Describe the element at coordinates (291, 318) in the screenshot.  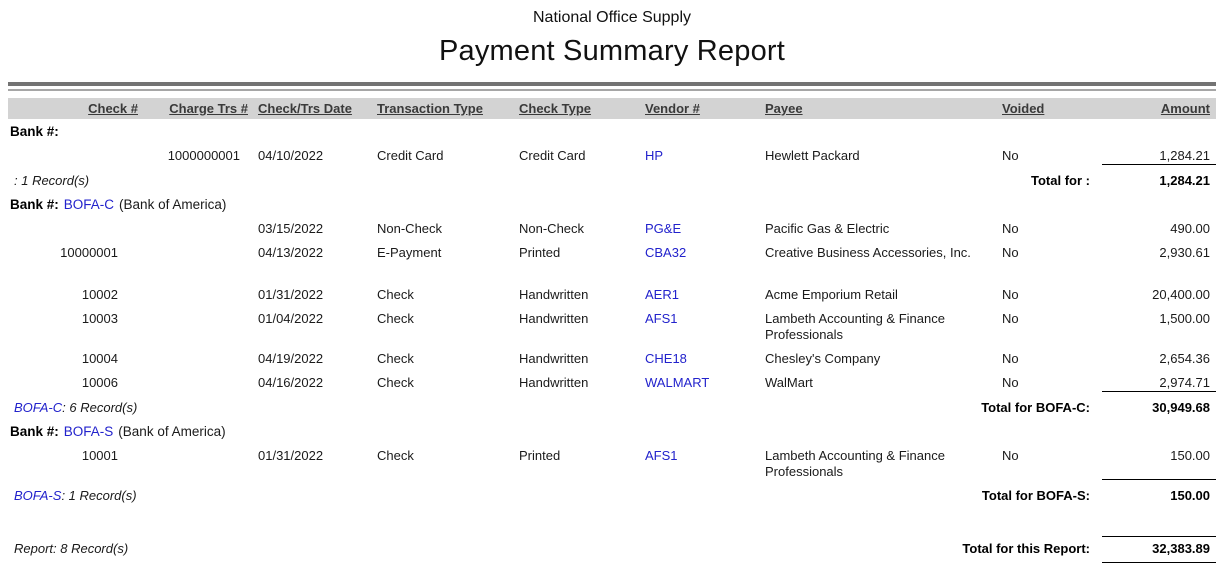
I see `cell-check-trs-date: 01/04/2022` at that location.